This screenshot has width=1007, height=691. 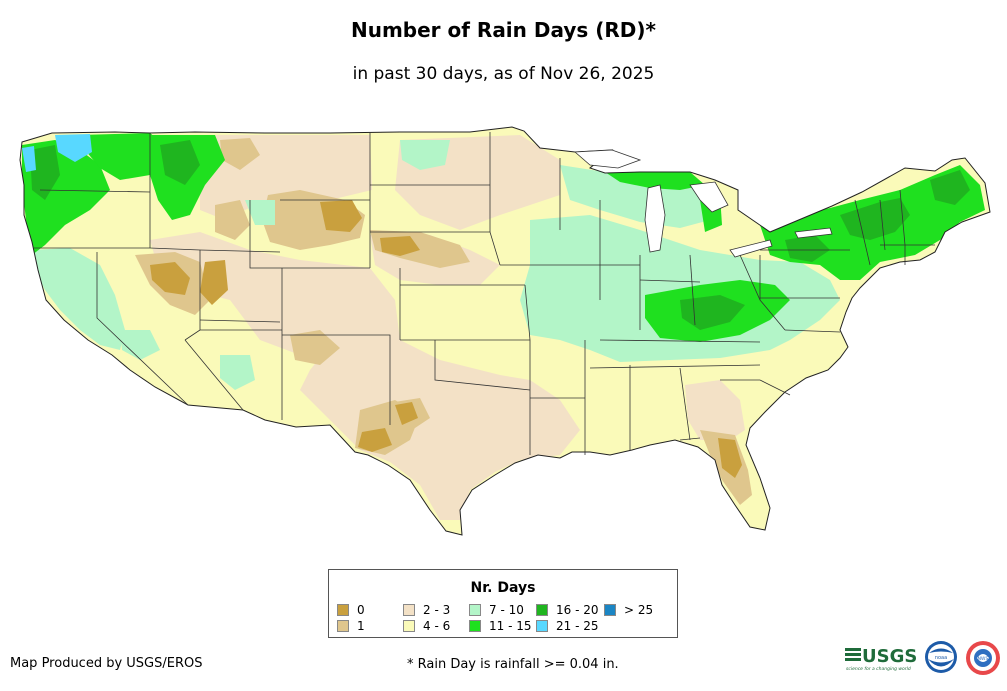 What do you see at coordinates (506, 610) in the screenshot?
I see `legend-label: 7 - 10` at bounding box center [506, 610].